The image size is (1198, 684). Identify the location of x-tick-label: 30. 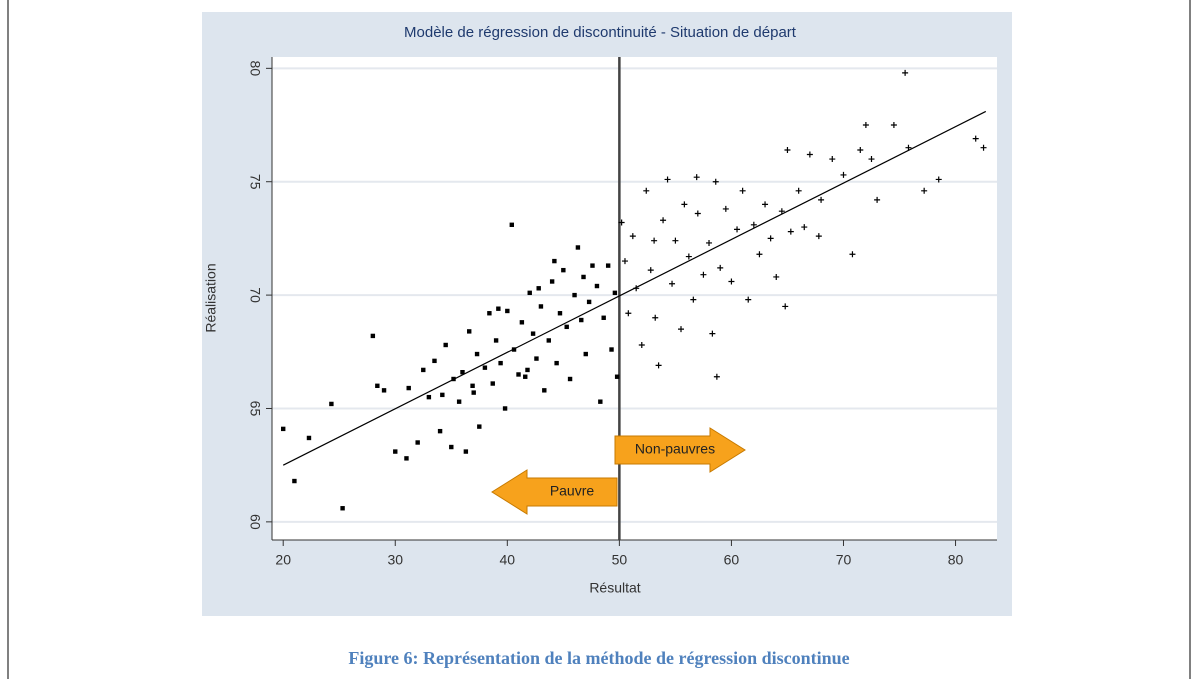
(395, 560).